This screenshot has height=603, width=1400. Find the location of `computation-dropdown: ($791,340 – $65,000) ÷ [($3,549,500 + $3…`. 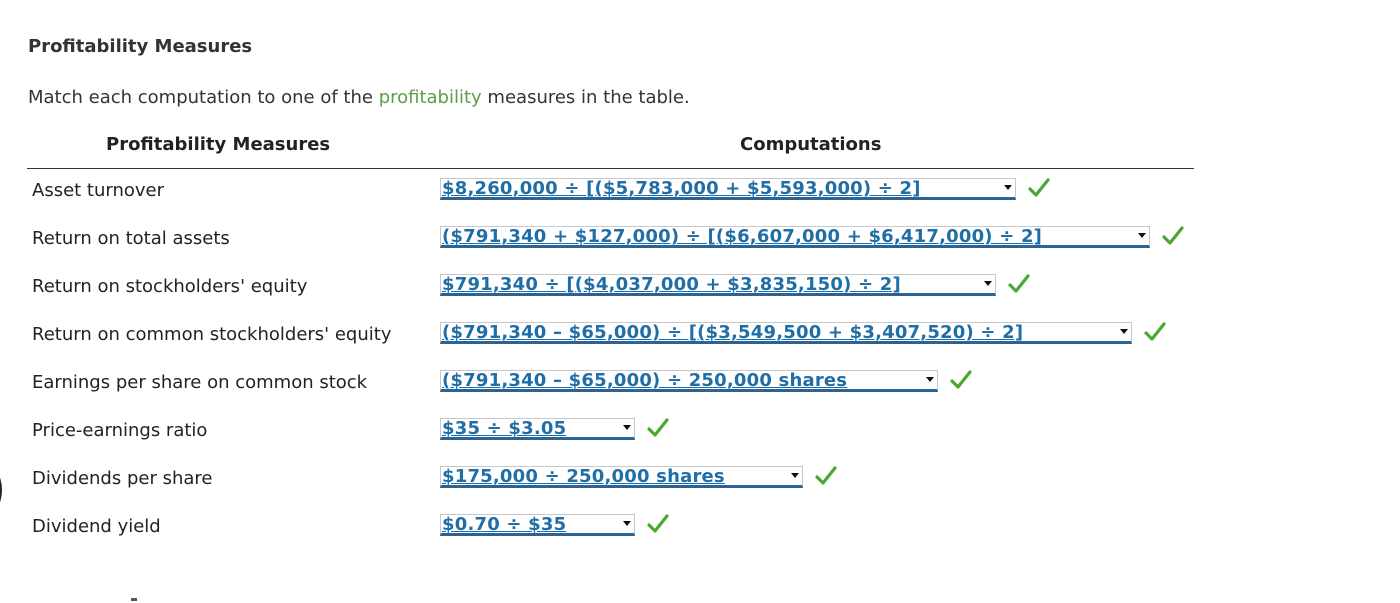

computation-dropdown: ($791,340 – $65,000) ÷ [($3,549,500 + $3… is located at coordinates (786, 333).